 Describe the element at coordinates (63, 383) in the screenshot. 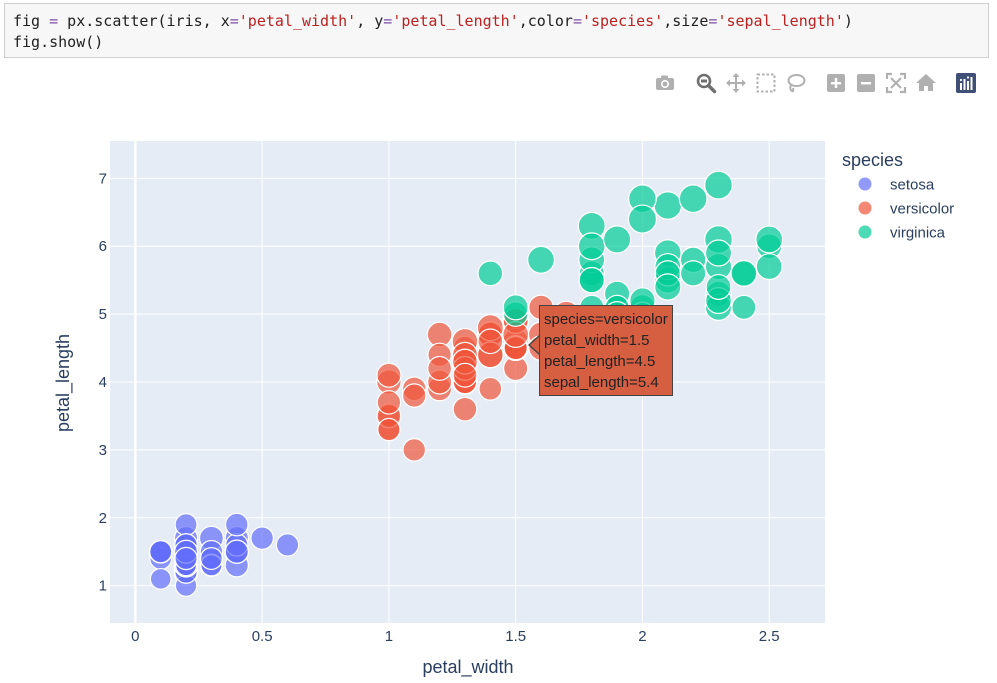

I see `y-axis-label: petal_length` at that location.